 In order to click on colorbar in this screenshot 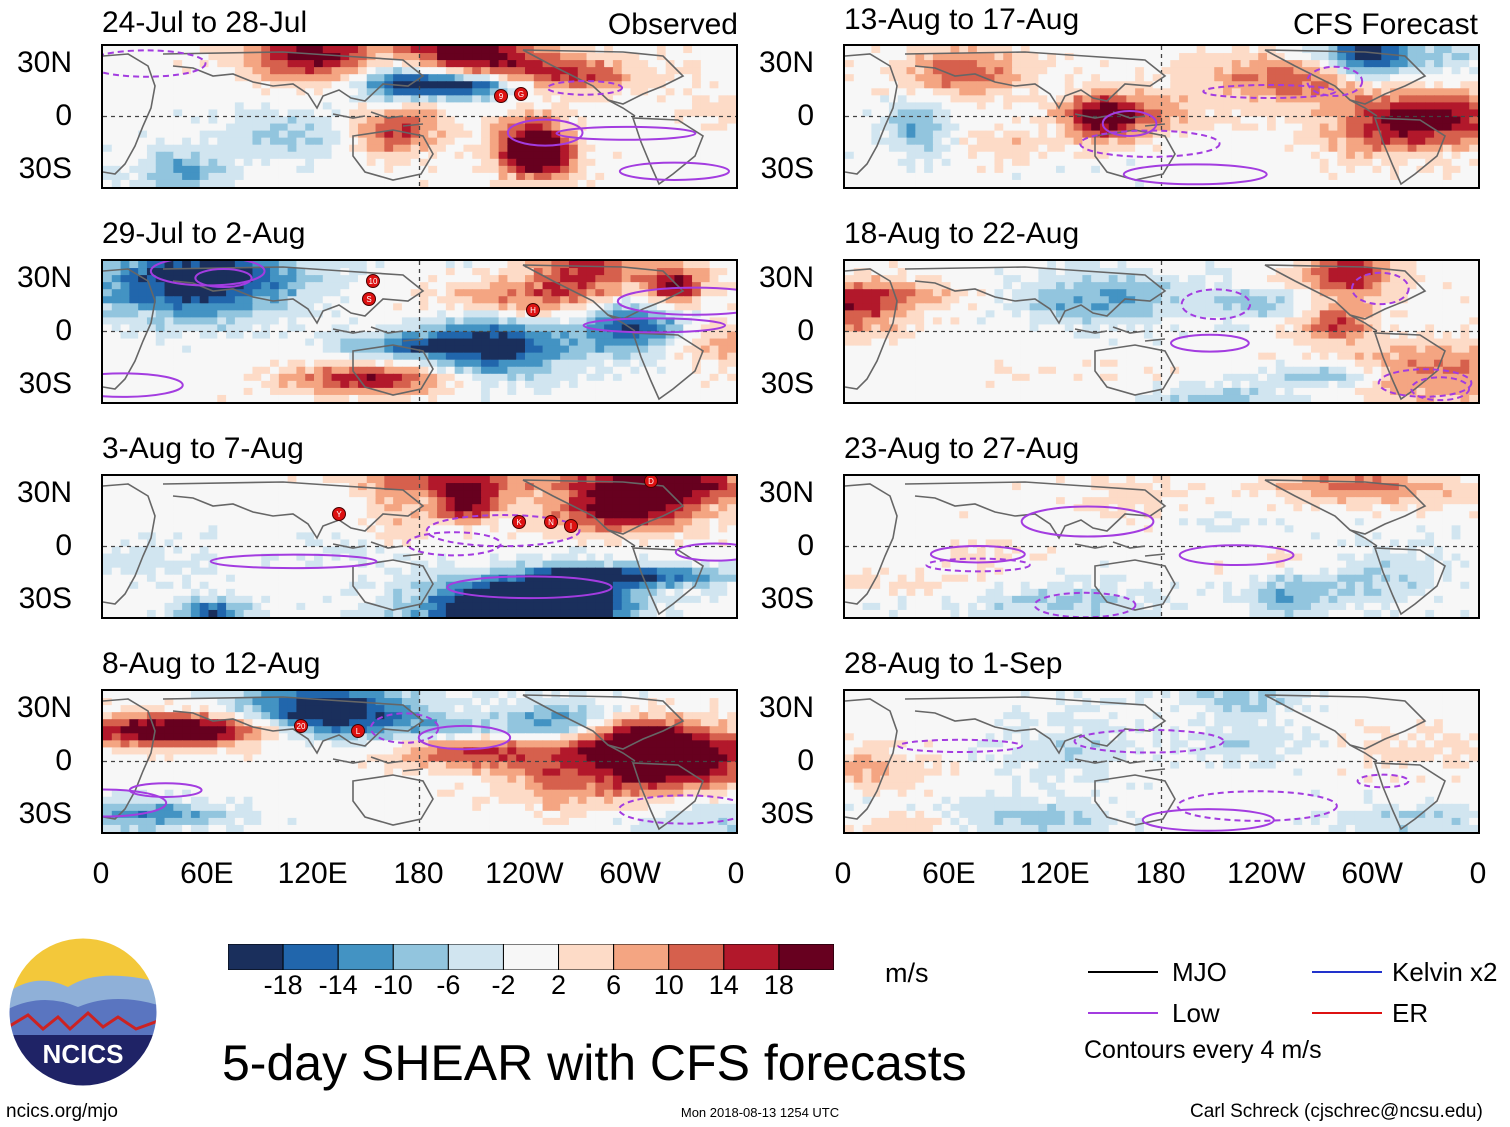, I will do `click(531, 957)`.